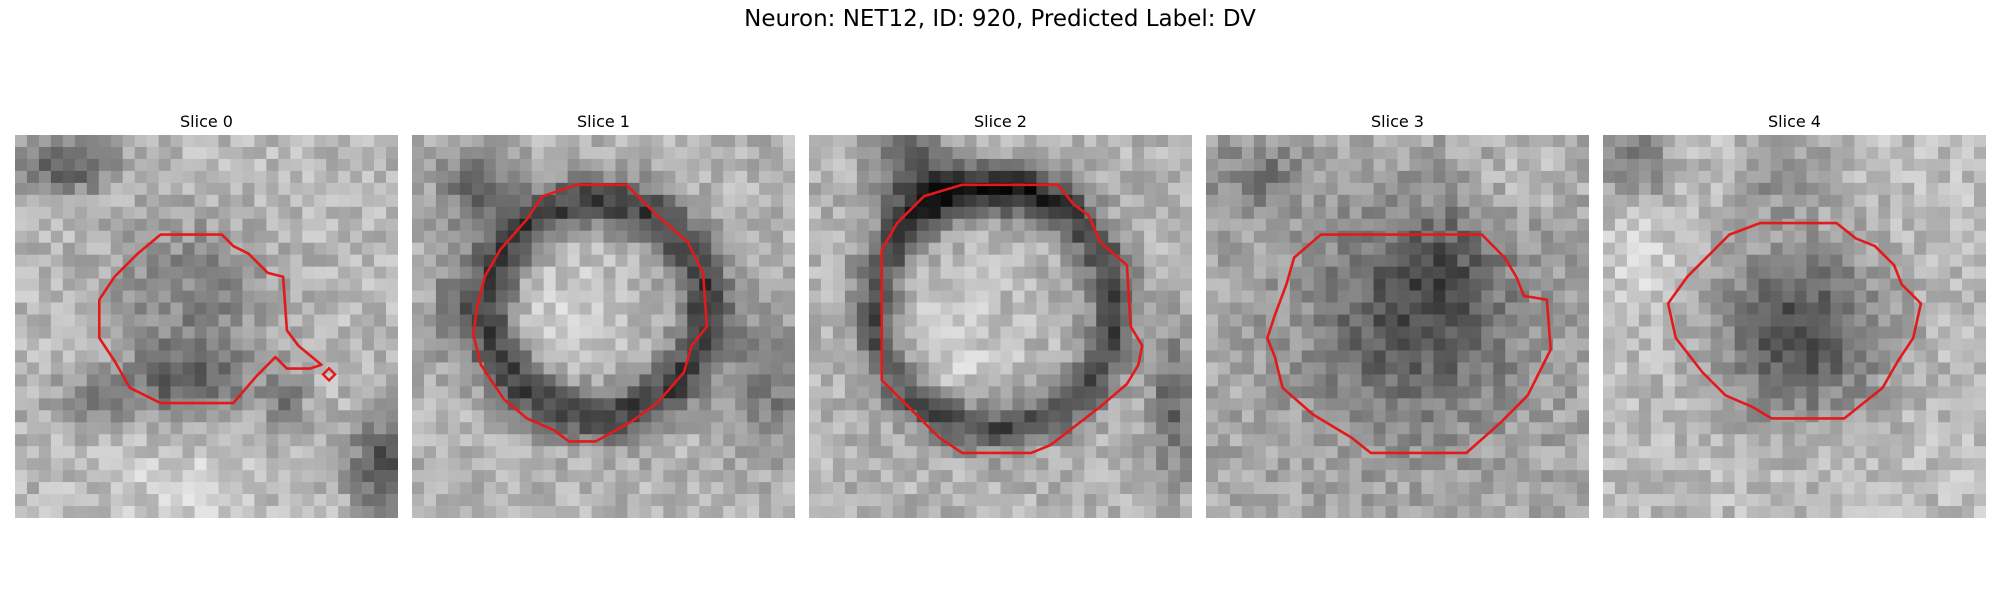 This screenshot has height=600, width=2000. I want to click on slice-panel-3: Slice 3, so click(1397, 314).